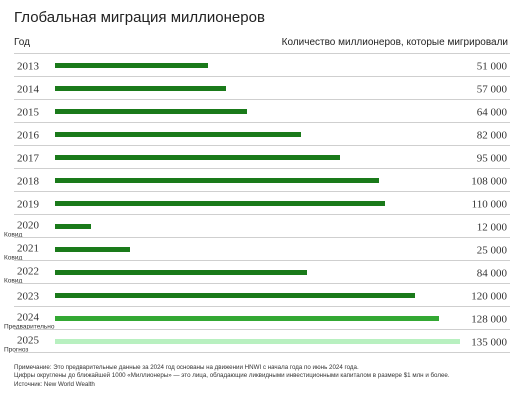  I want to click on bar-2022, so click(181, 272).